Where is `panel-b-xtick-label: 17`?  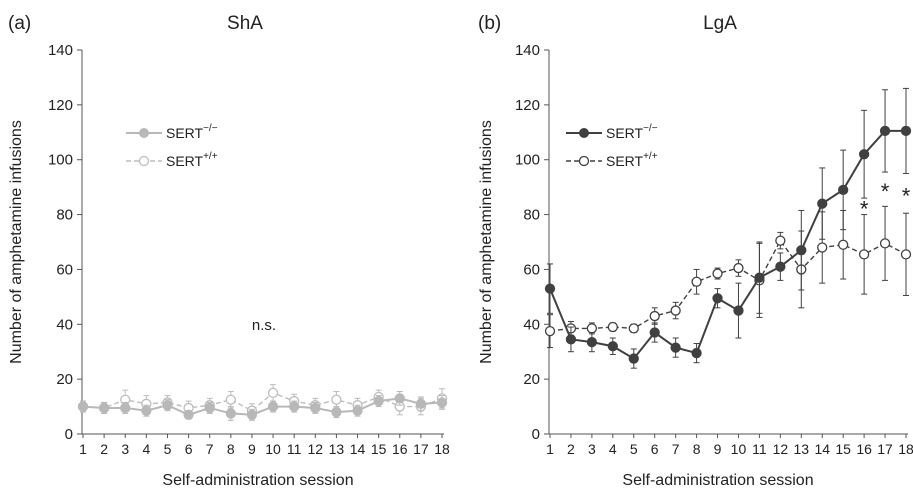 panel-b-xtick-label: 17 is located at coordinates (885, 449).